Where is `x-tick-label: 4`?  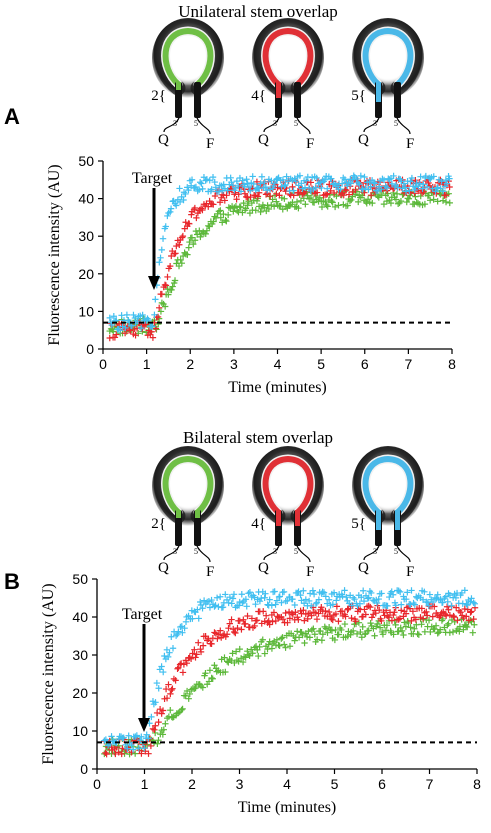
x-tick-label: 4 is located at coordinates (278, 364).